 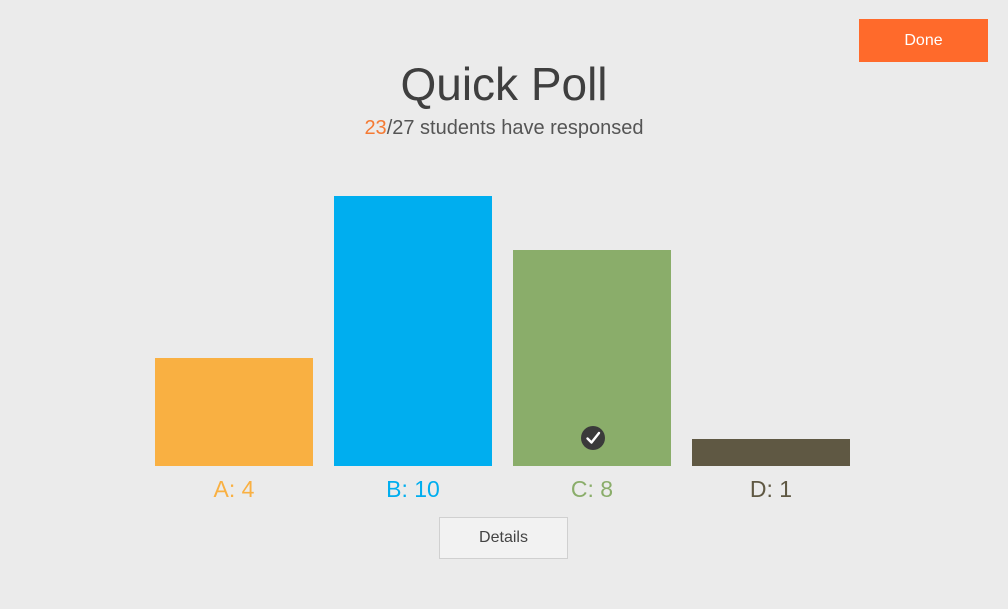 What do you see at coordinates (504, 84) in the screenshot?
I see `page-title: Quick Poll` at bounding box center [504, 84].